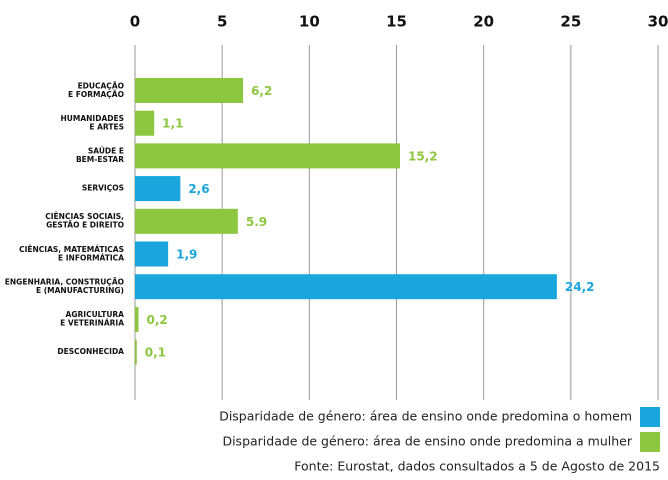  I want to click on x-tick-label: 20, so click(483, 22).